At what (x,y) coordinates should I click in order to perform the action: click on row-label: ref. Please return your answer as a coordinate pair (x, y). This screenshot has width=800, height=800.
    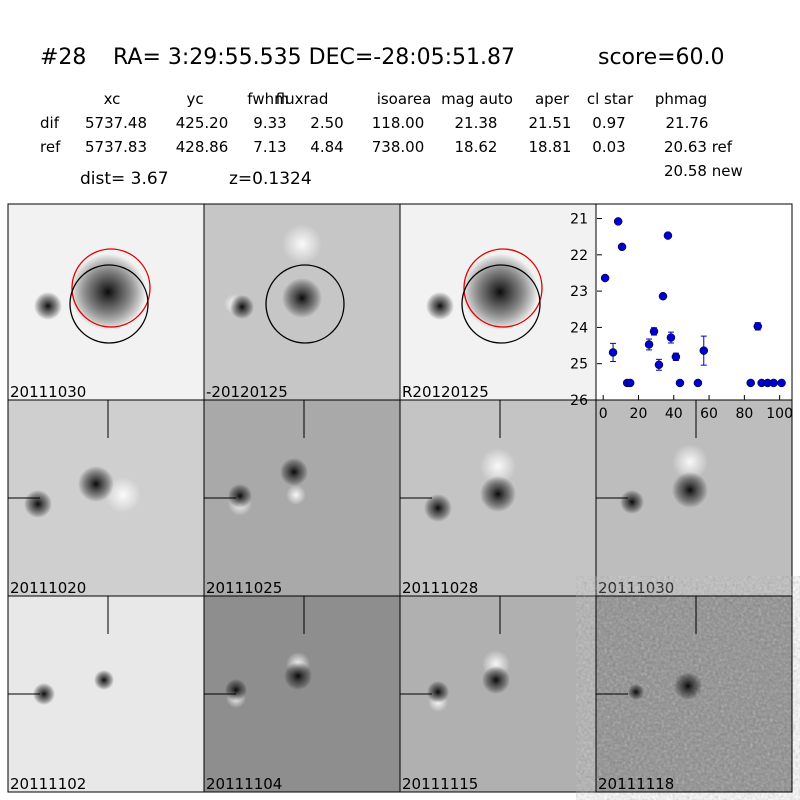
    Looking at the image, I should click on (50, 147).